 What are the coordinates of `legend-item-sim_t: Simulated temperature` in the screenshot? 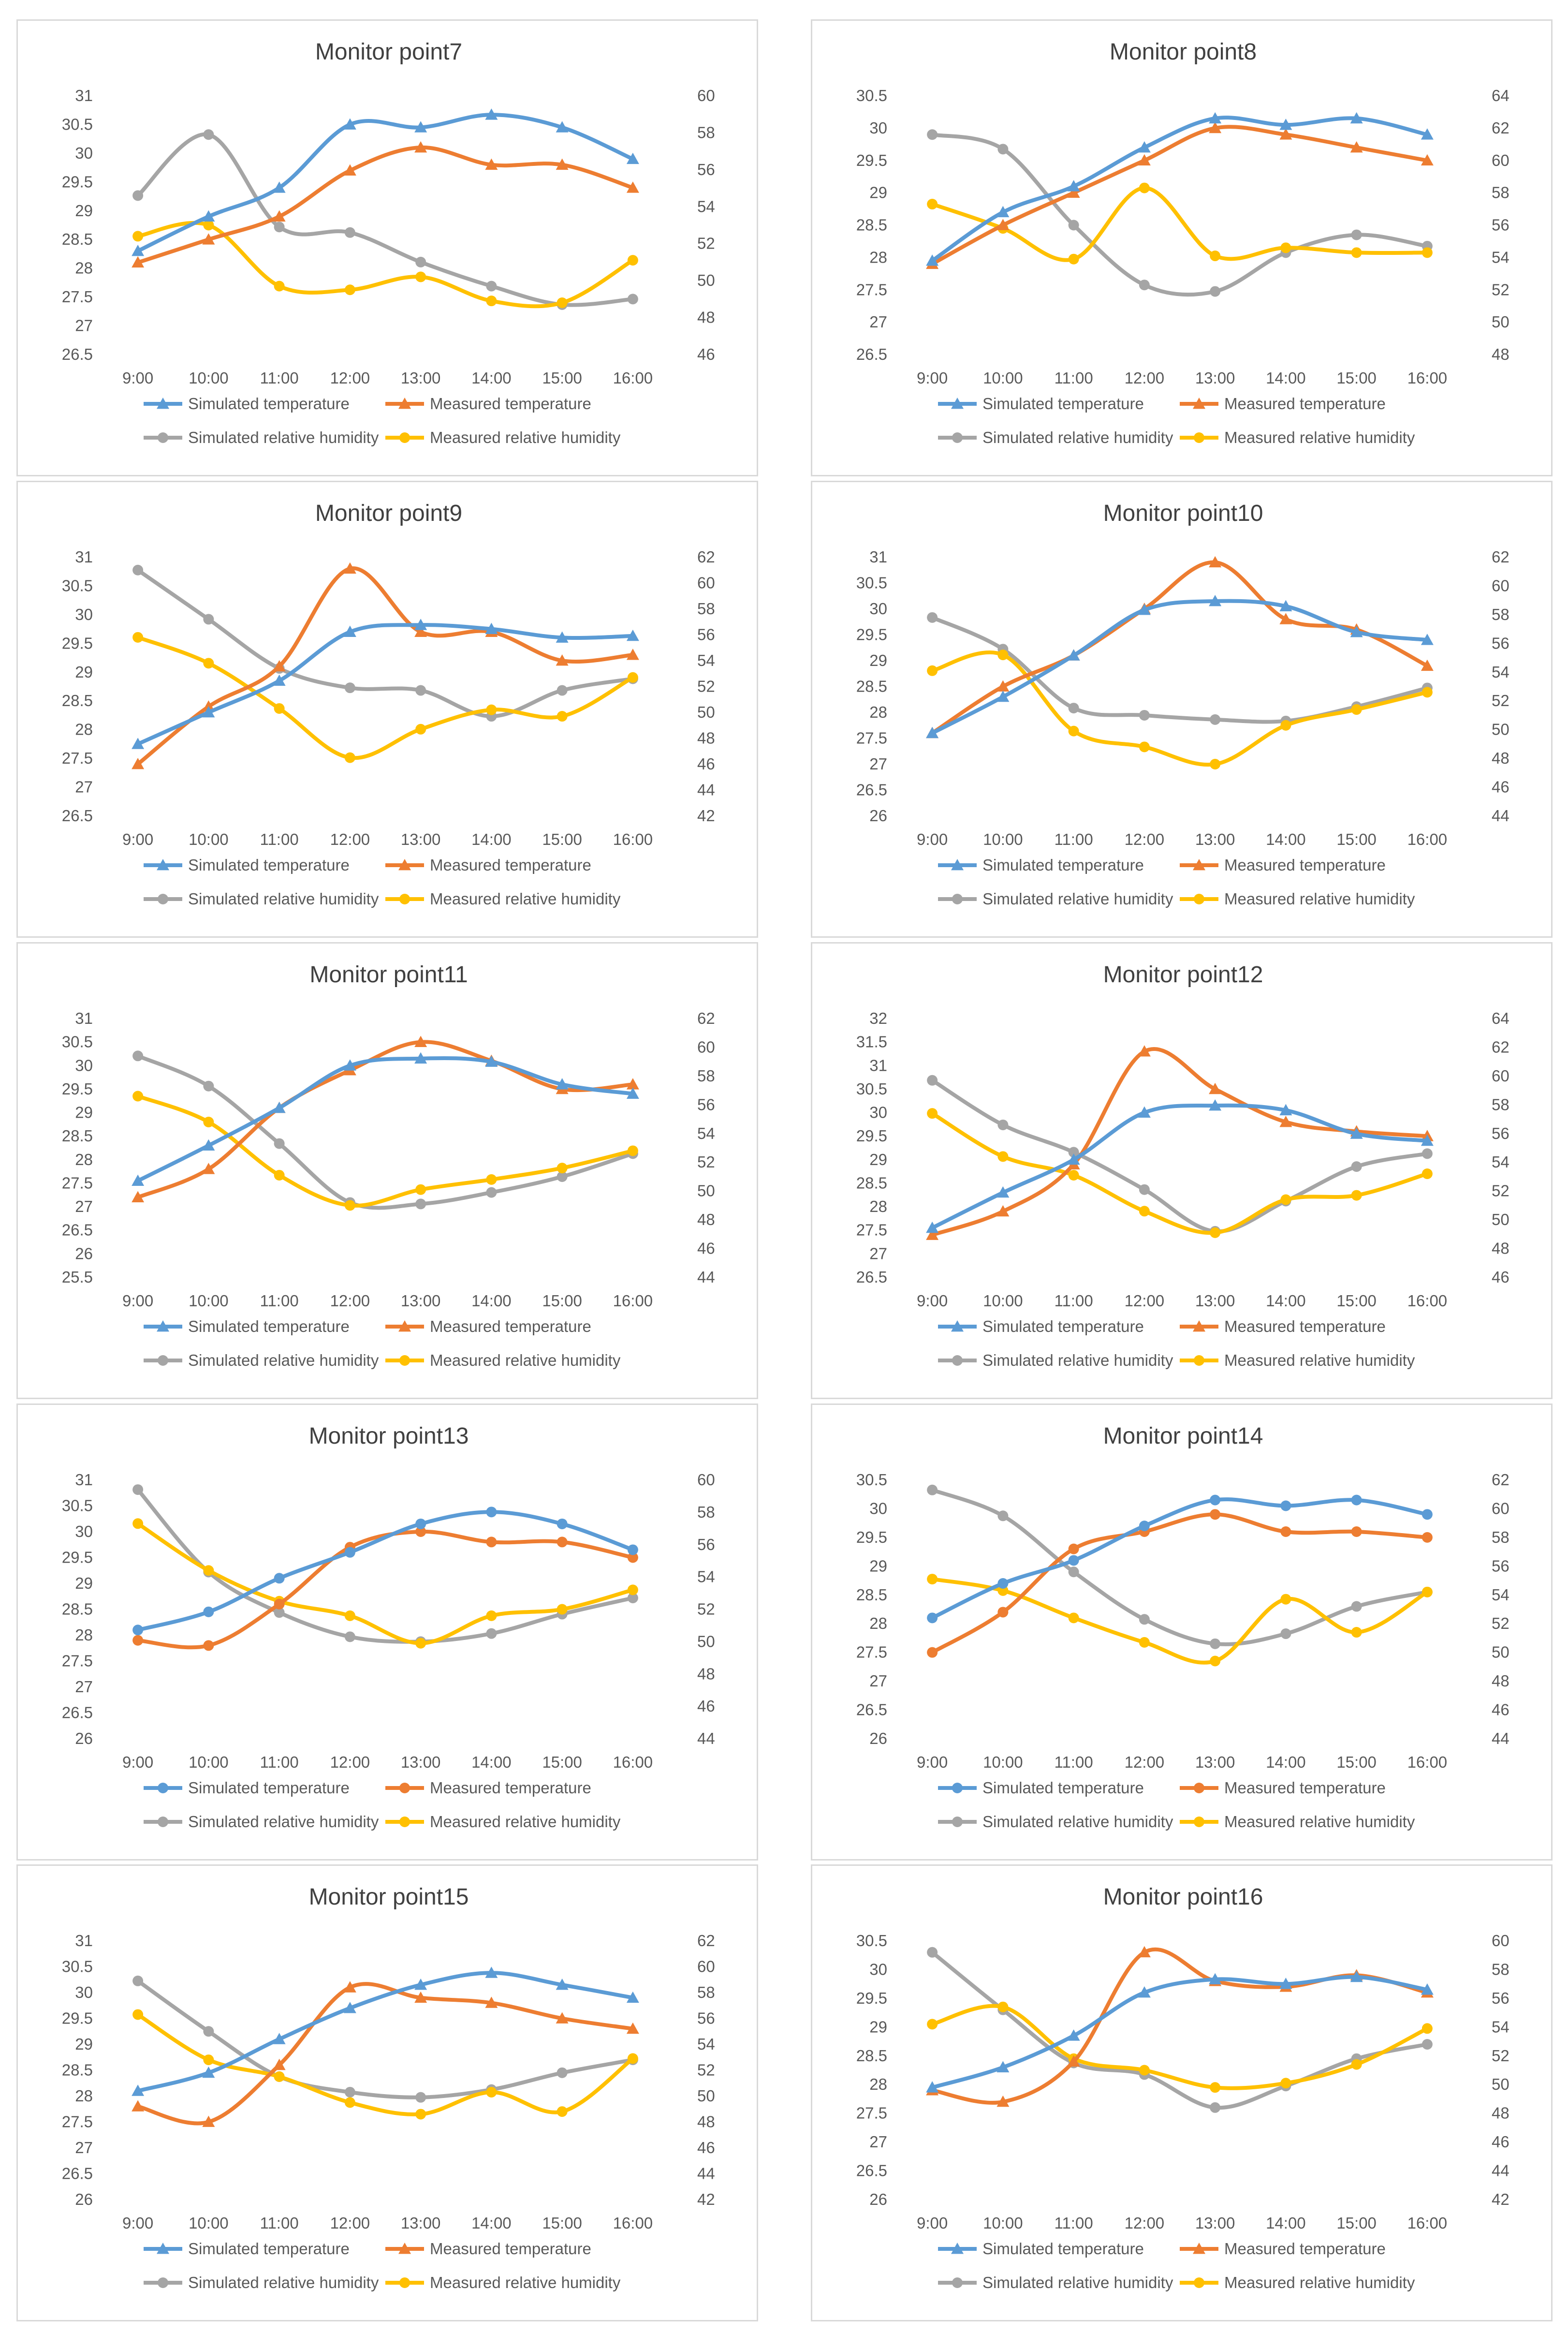 It's located at (1041, 404).